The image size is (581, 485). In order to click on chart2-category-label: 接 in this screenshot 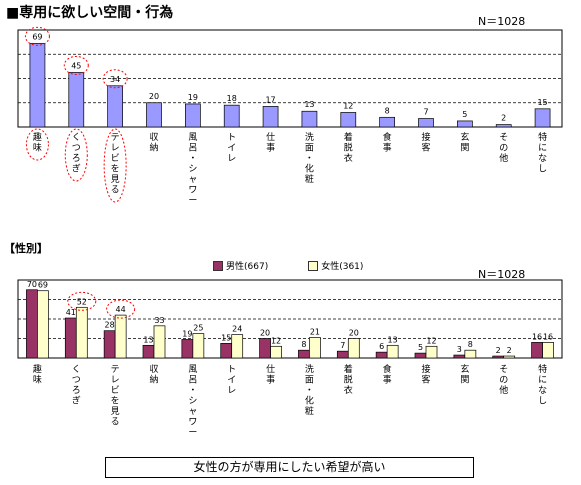, I will do `click(425, 369)`.